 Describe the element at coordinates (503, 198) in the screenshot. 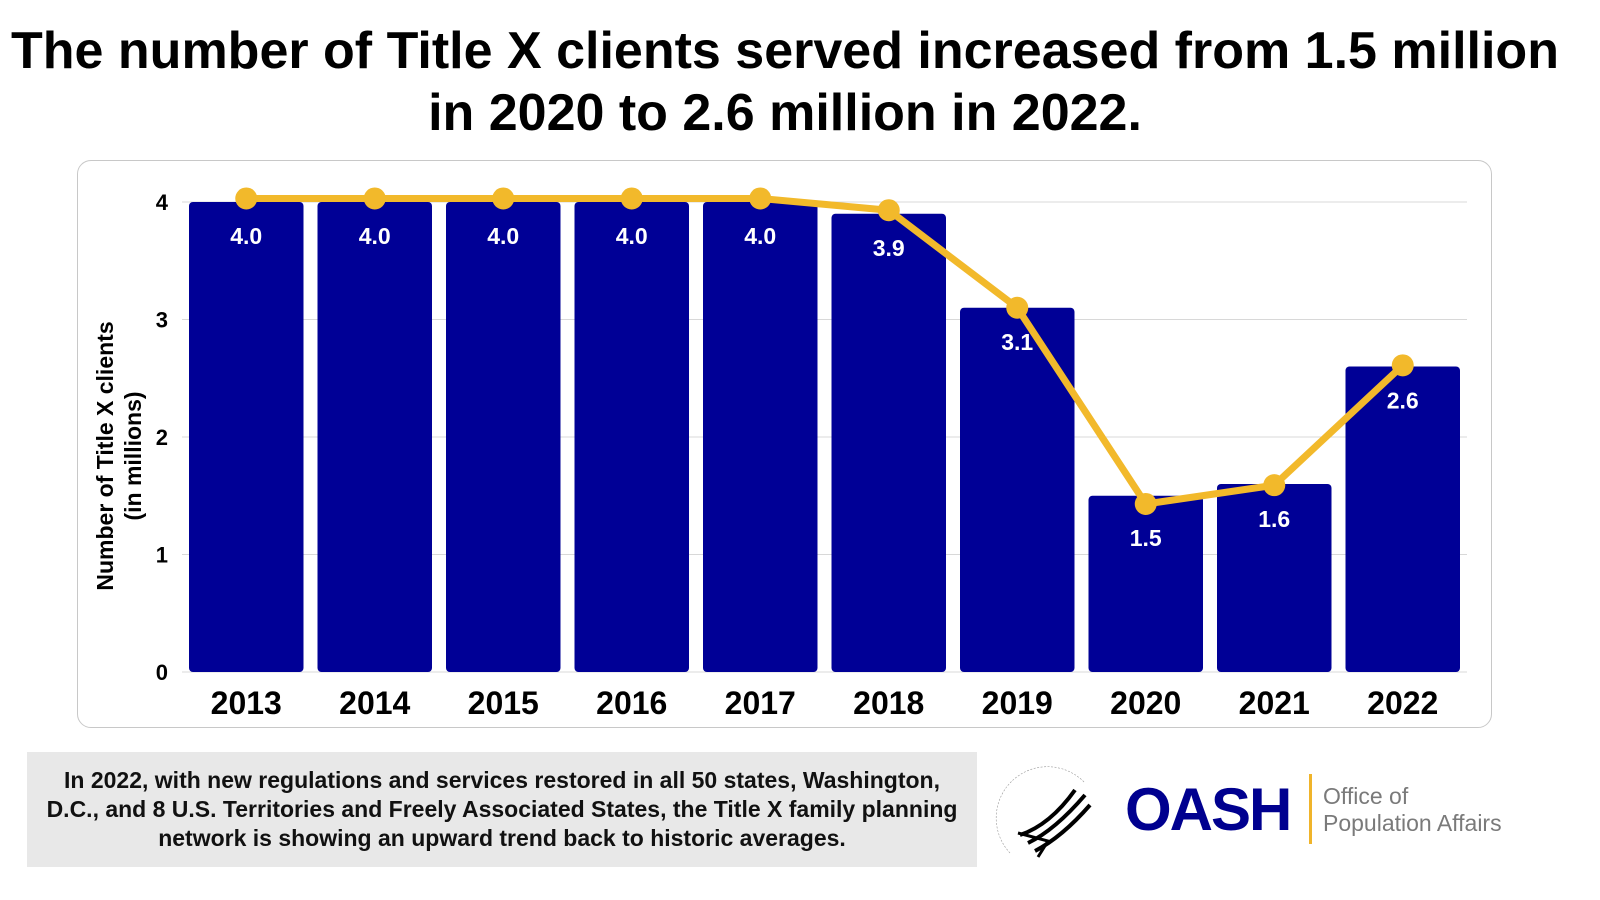

I see `line-point-2015` at that location.